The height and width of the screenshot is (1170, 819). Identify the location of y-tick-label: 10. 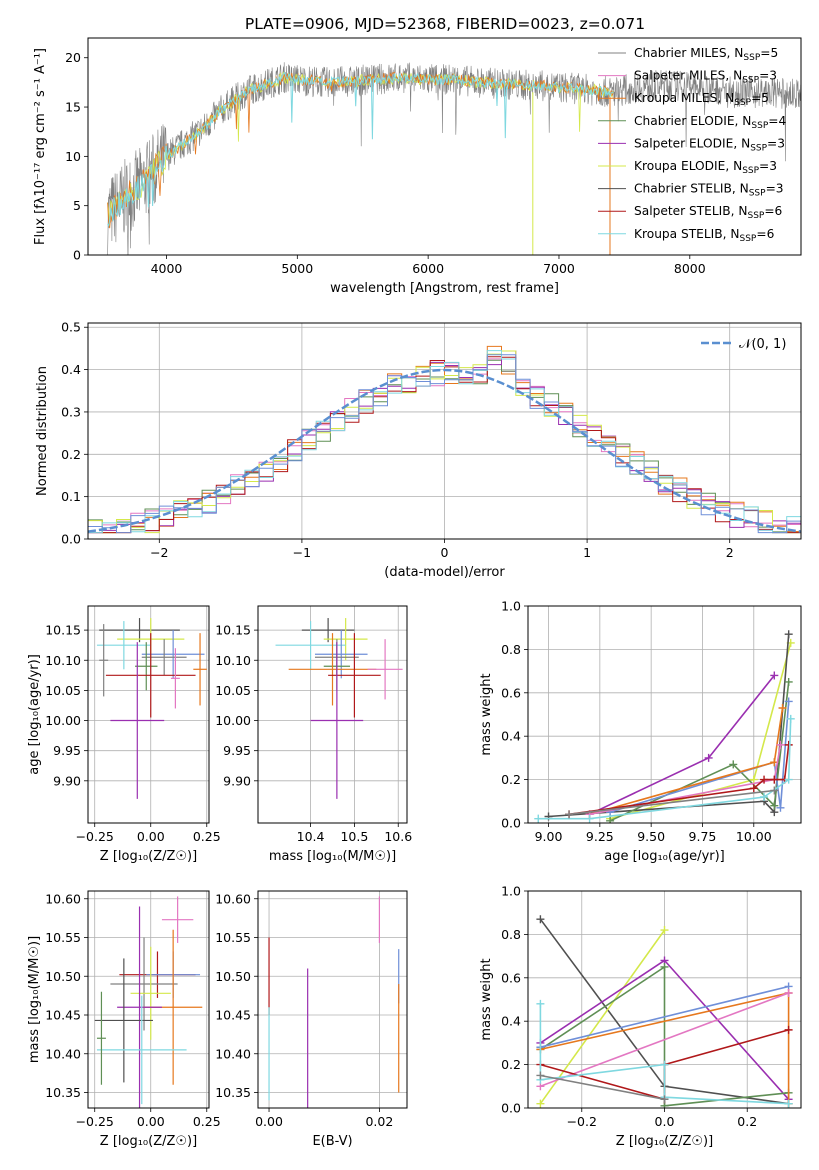
(73, 156).